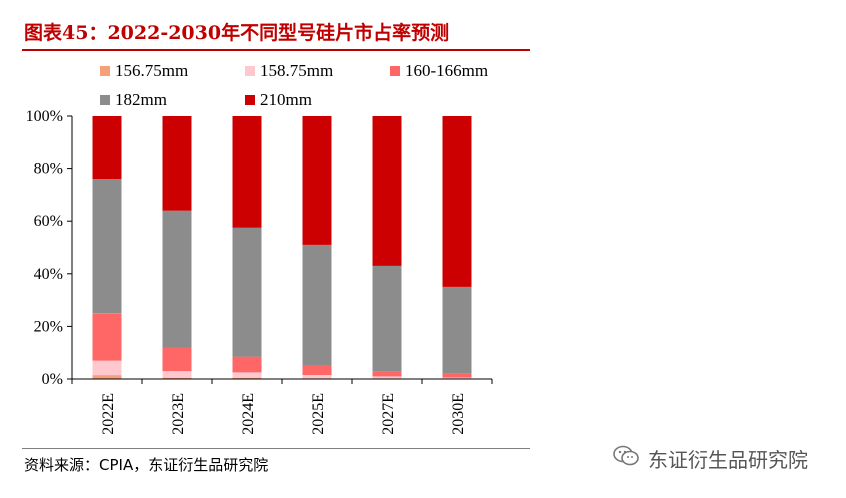 The image size is (846, 498). What do you see at coordinates (247, 378) in the screenshot?
I see `bar-segment-2024E-156.75mm` at bounding box center [247, 378].